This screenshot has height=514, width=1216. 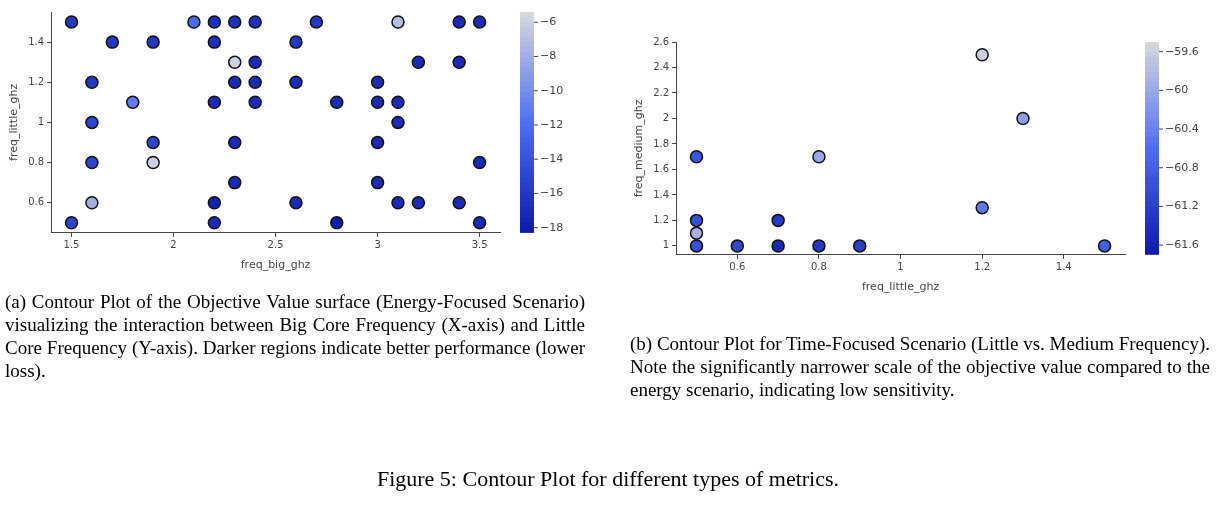 What do you see at coordinates (666, 118) in the screenshot?
I see `y-tick-label: 2` at bounding box center [666, 118].